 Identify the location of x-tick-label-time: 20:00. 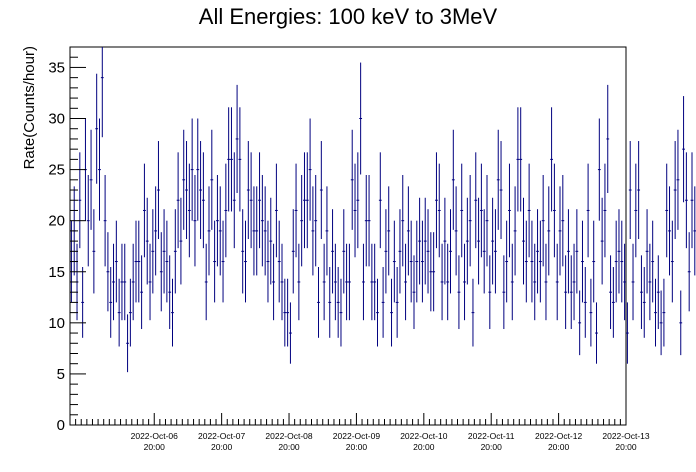
(357, 447).